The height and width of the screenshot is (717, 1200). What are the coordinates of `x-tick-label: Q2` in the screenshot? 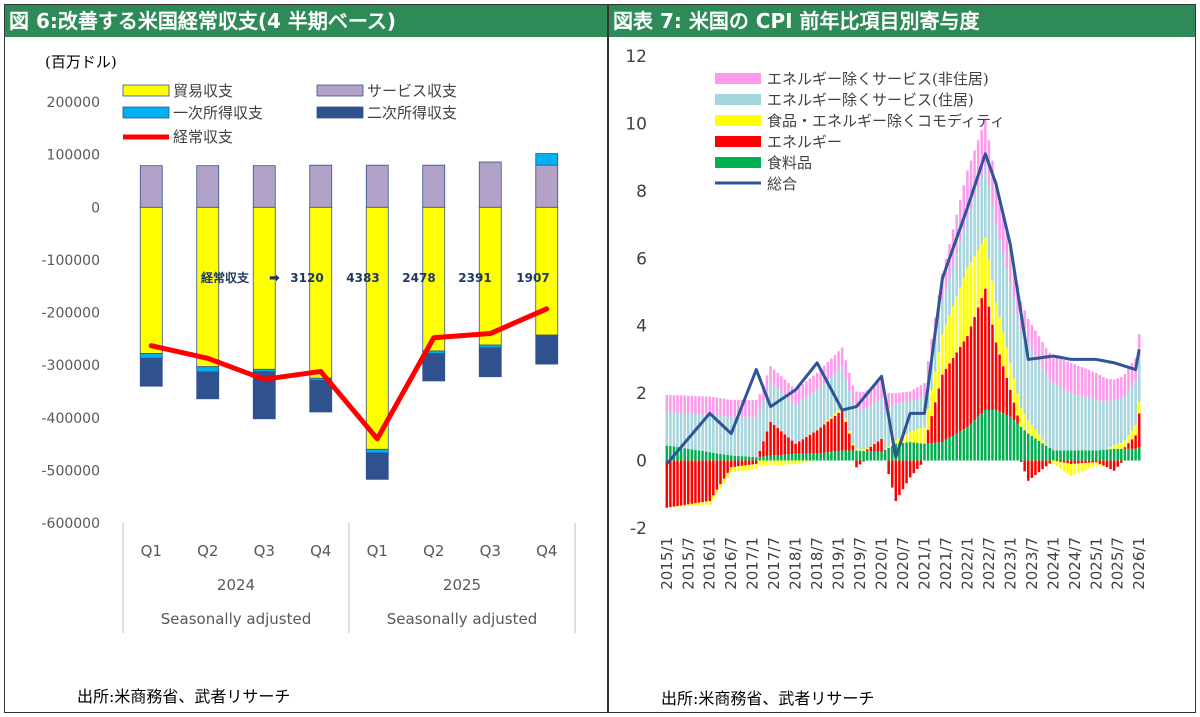 It's located at (433, 551).